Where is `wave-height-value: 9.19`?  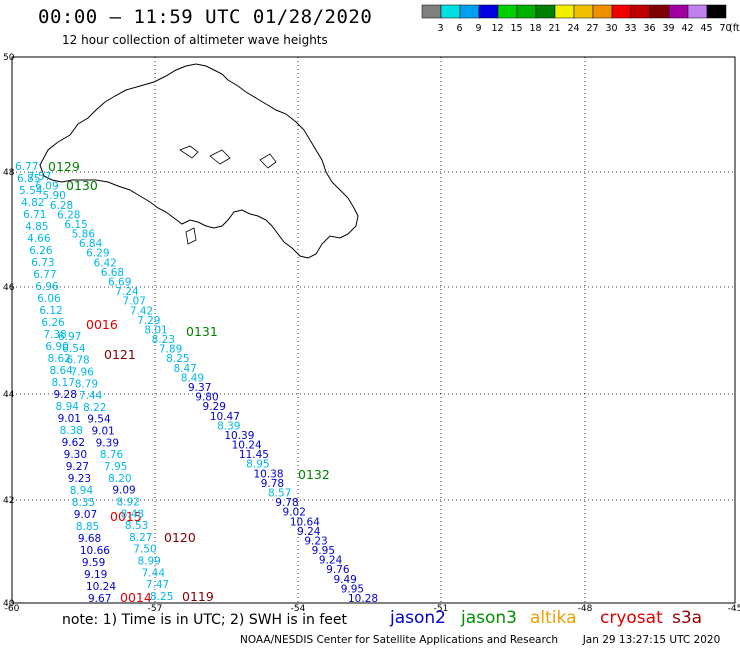
wave-height-value: 9.19 is located at coordinates (95, 575).